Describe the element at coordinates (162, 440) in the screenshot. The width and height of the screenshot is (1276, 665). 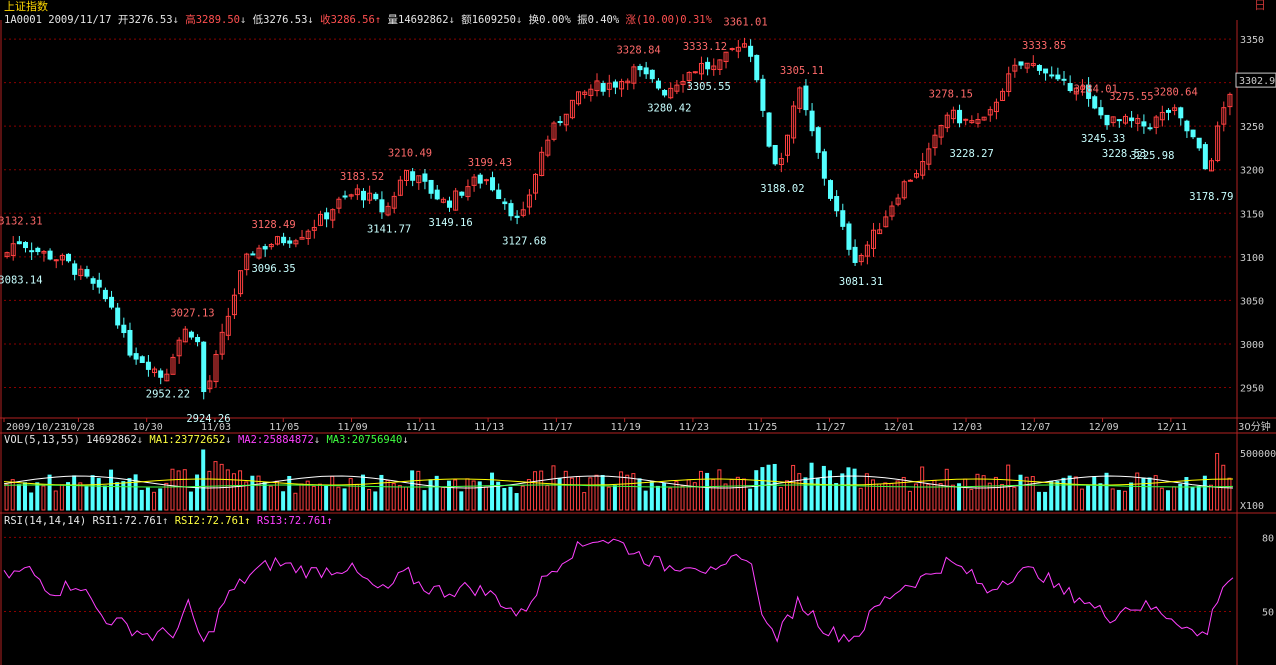
I see `ma1-label: MA1:` at that location.